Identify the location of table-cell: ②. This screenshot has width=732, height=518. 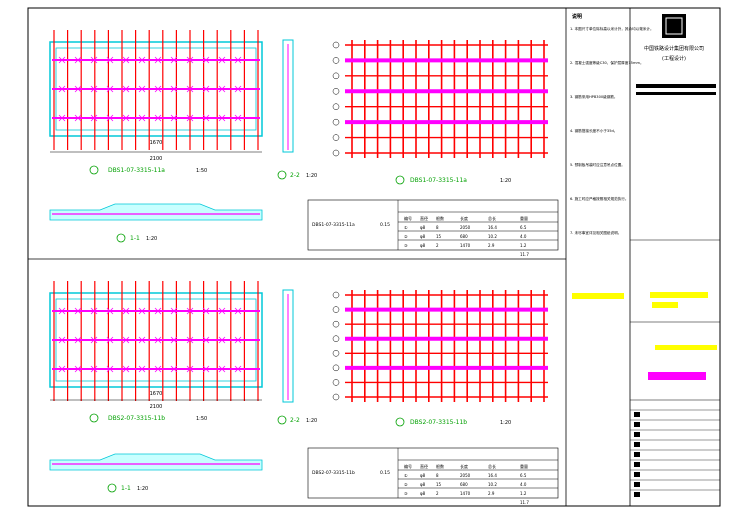
(406, 236).